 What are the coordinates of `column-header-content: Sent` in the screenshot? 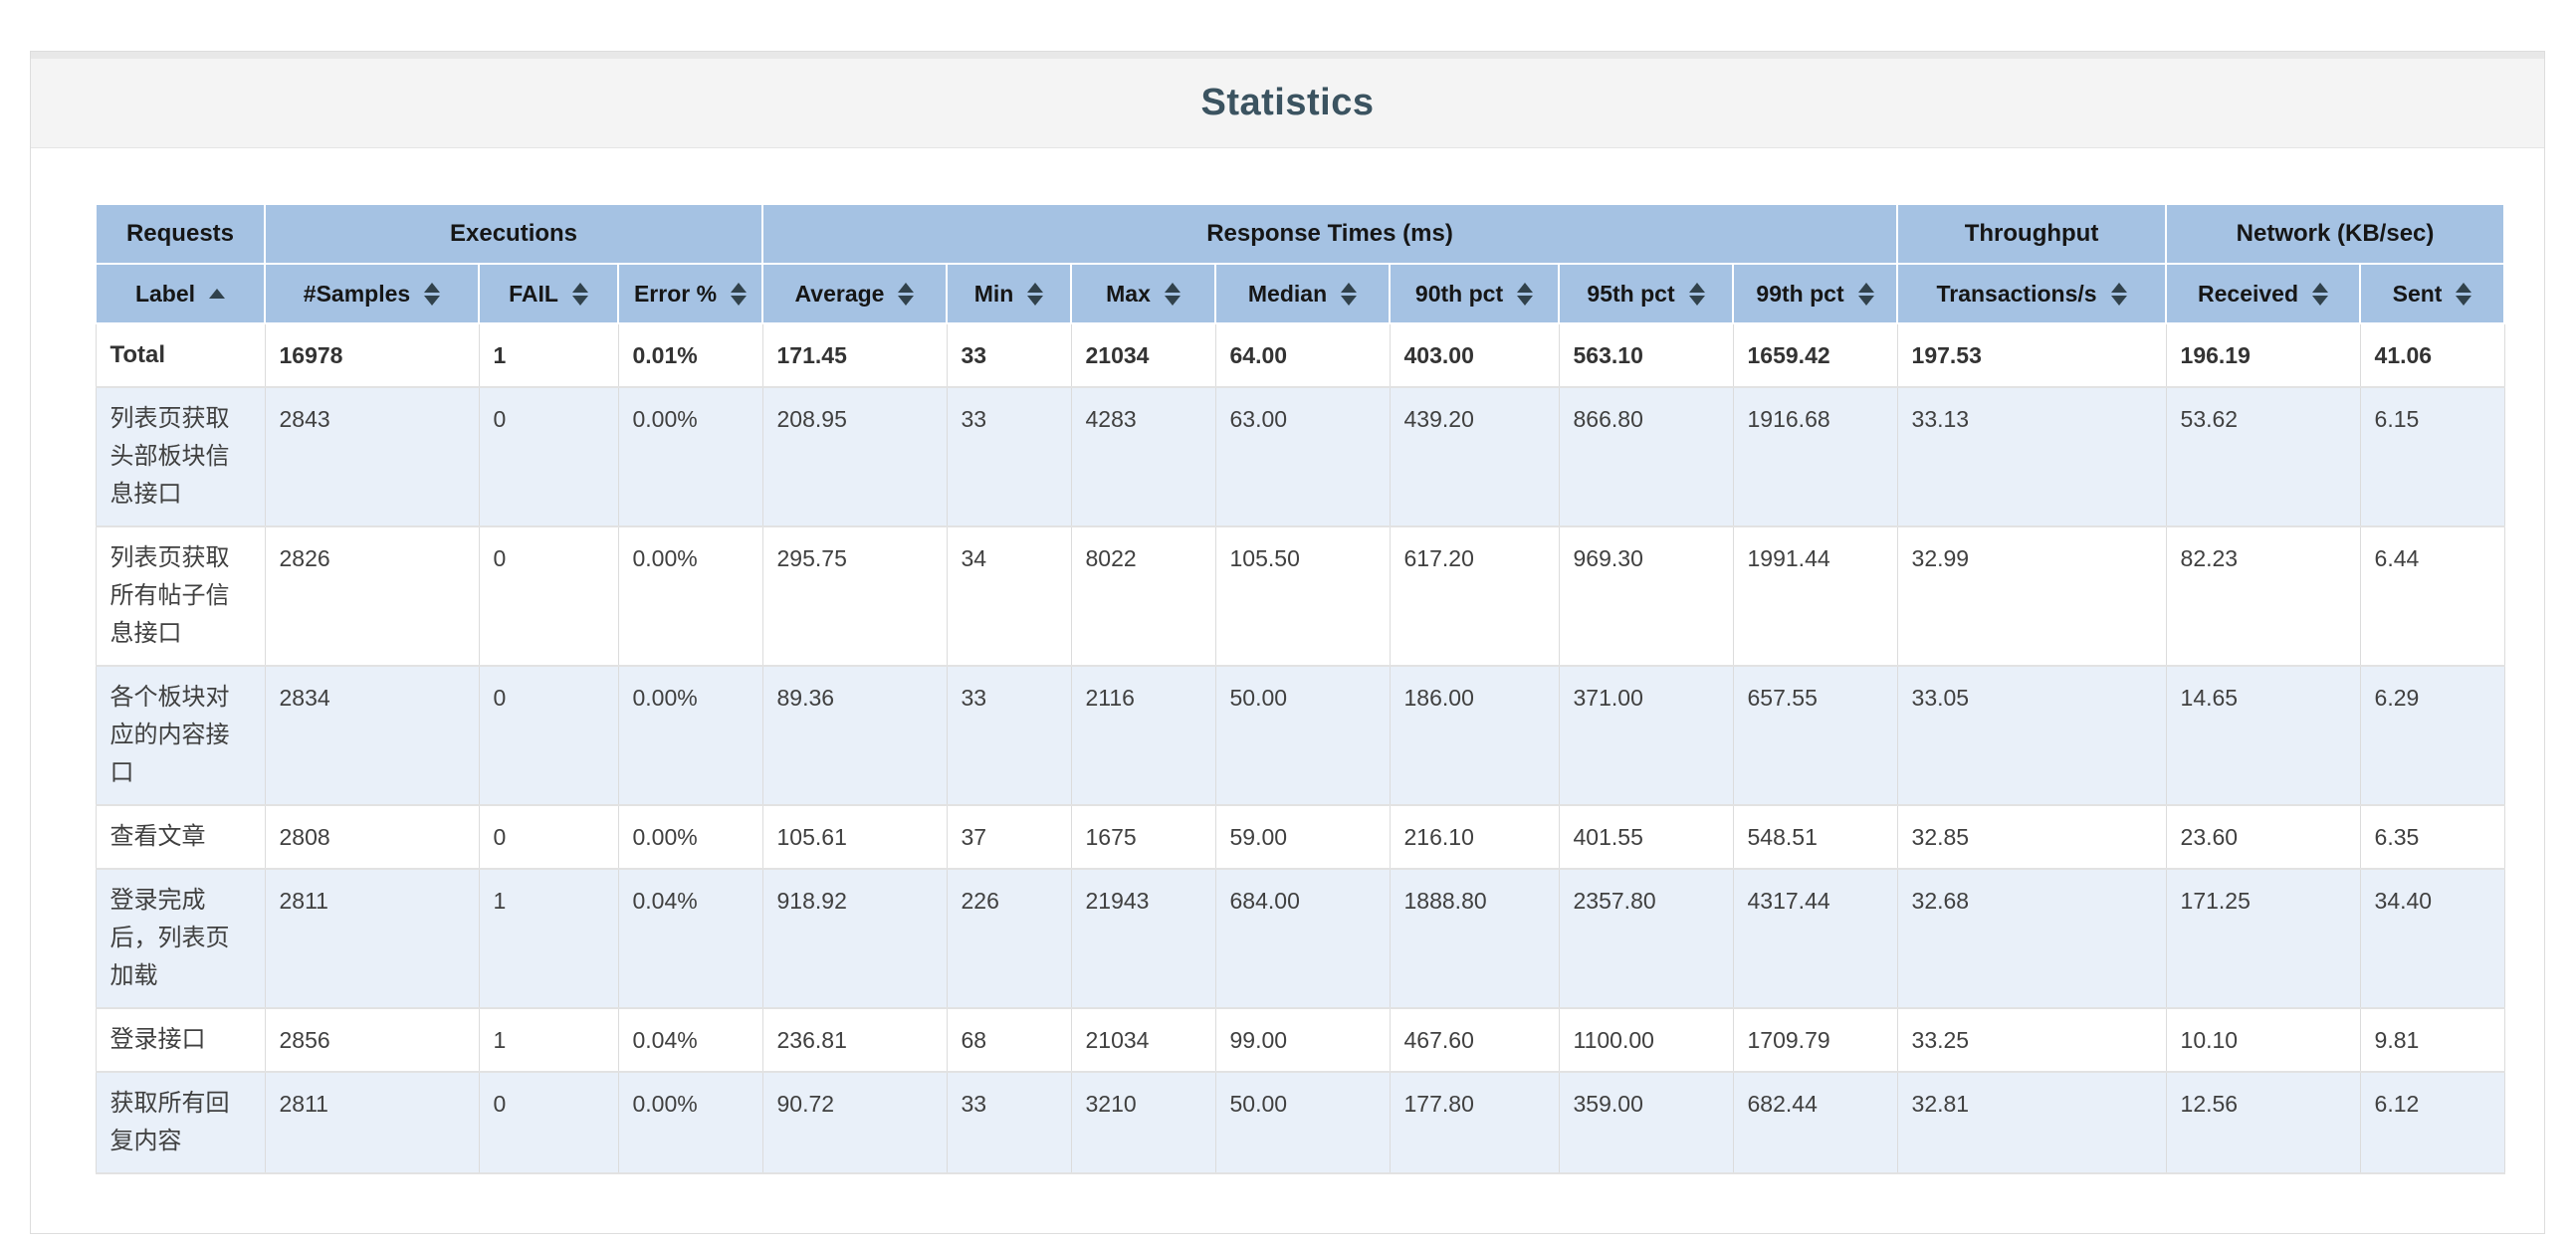 It's located at (2432, 294).